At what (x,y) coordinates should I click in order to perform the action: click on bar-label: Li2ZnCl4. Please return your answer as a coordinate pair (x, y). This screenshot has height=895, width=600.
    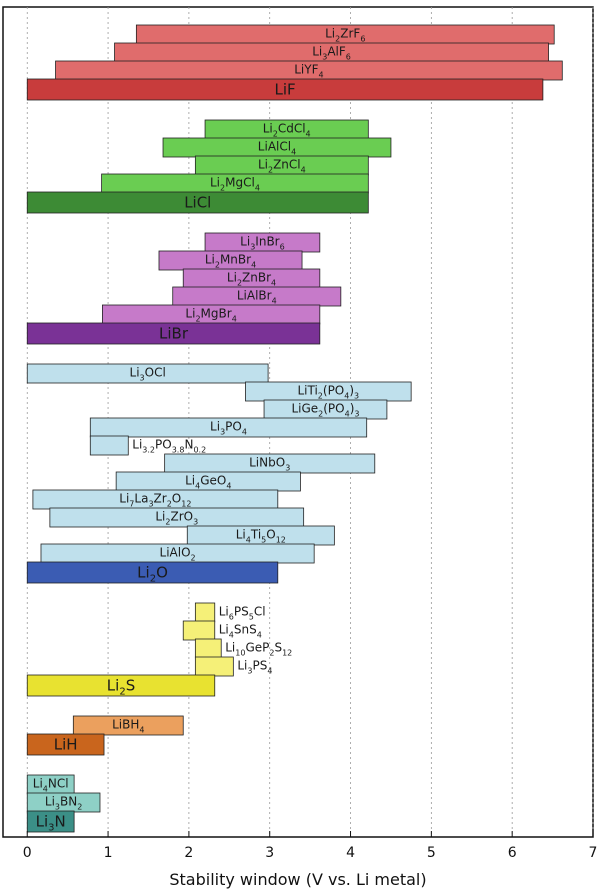
    Looking at the image, I should click on (282, 166).